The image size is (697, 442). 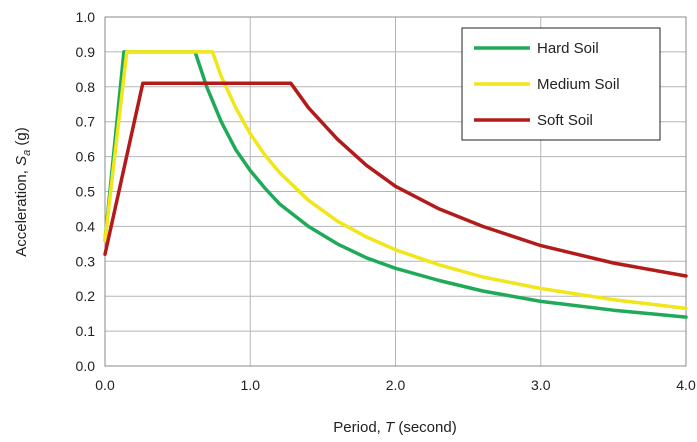 What do you see at coordinates (86, 157) in the screenshot?
I see `y-tick-label: 0.6` at bounding box center [86, 157].